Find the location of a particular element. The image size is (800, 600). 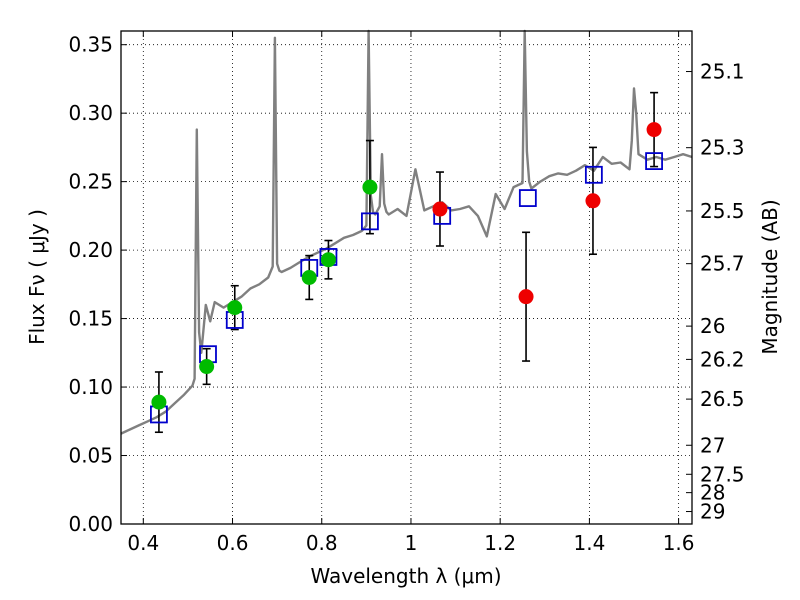

x-axis-title: Wavelength λ (μm) is located at coordinates (405, 576).